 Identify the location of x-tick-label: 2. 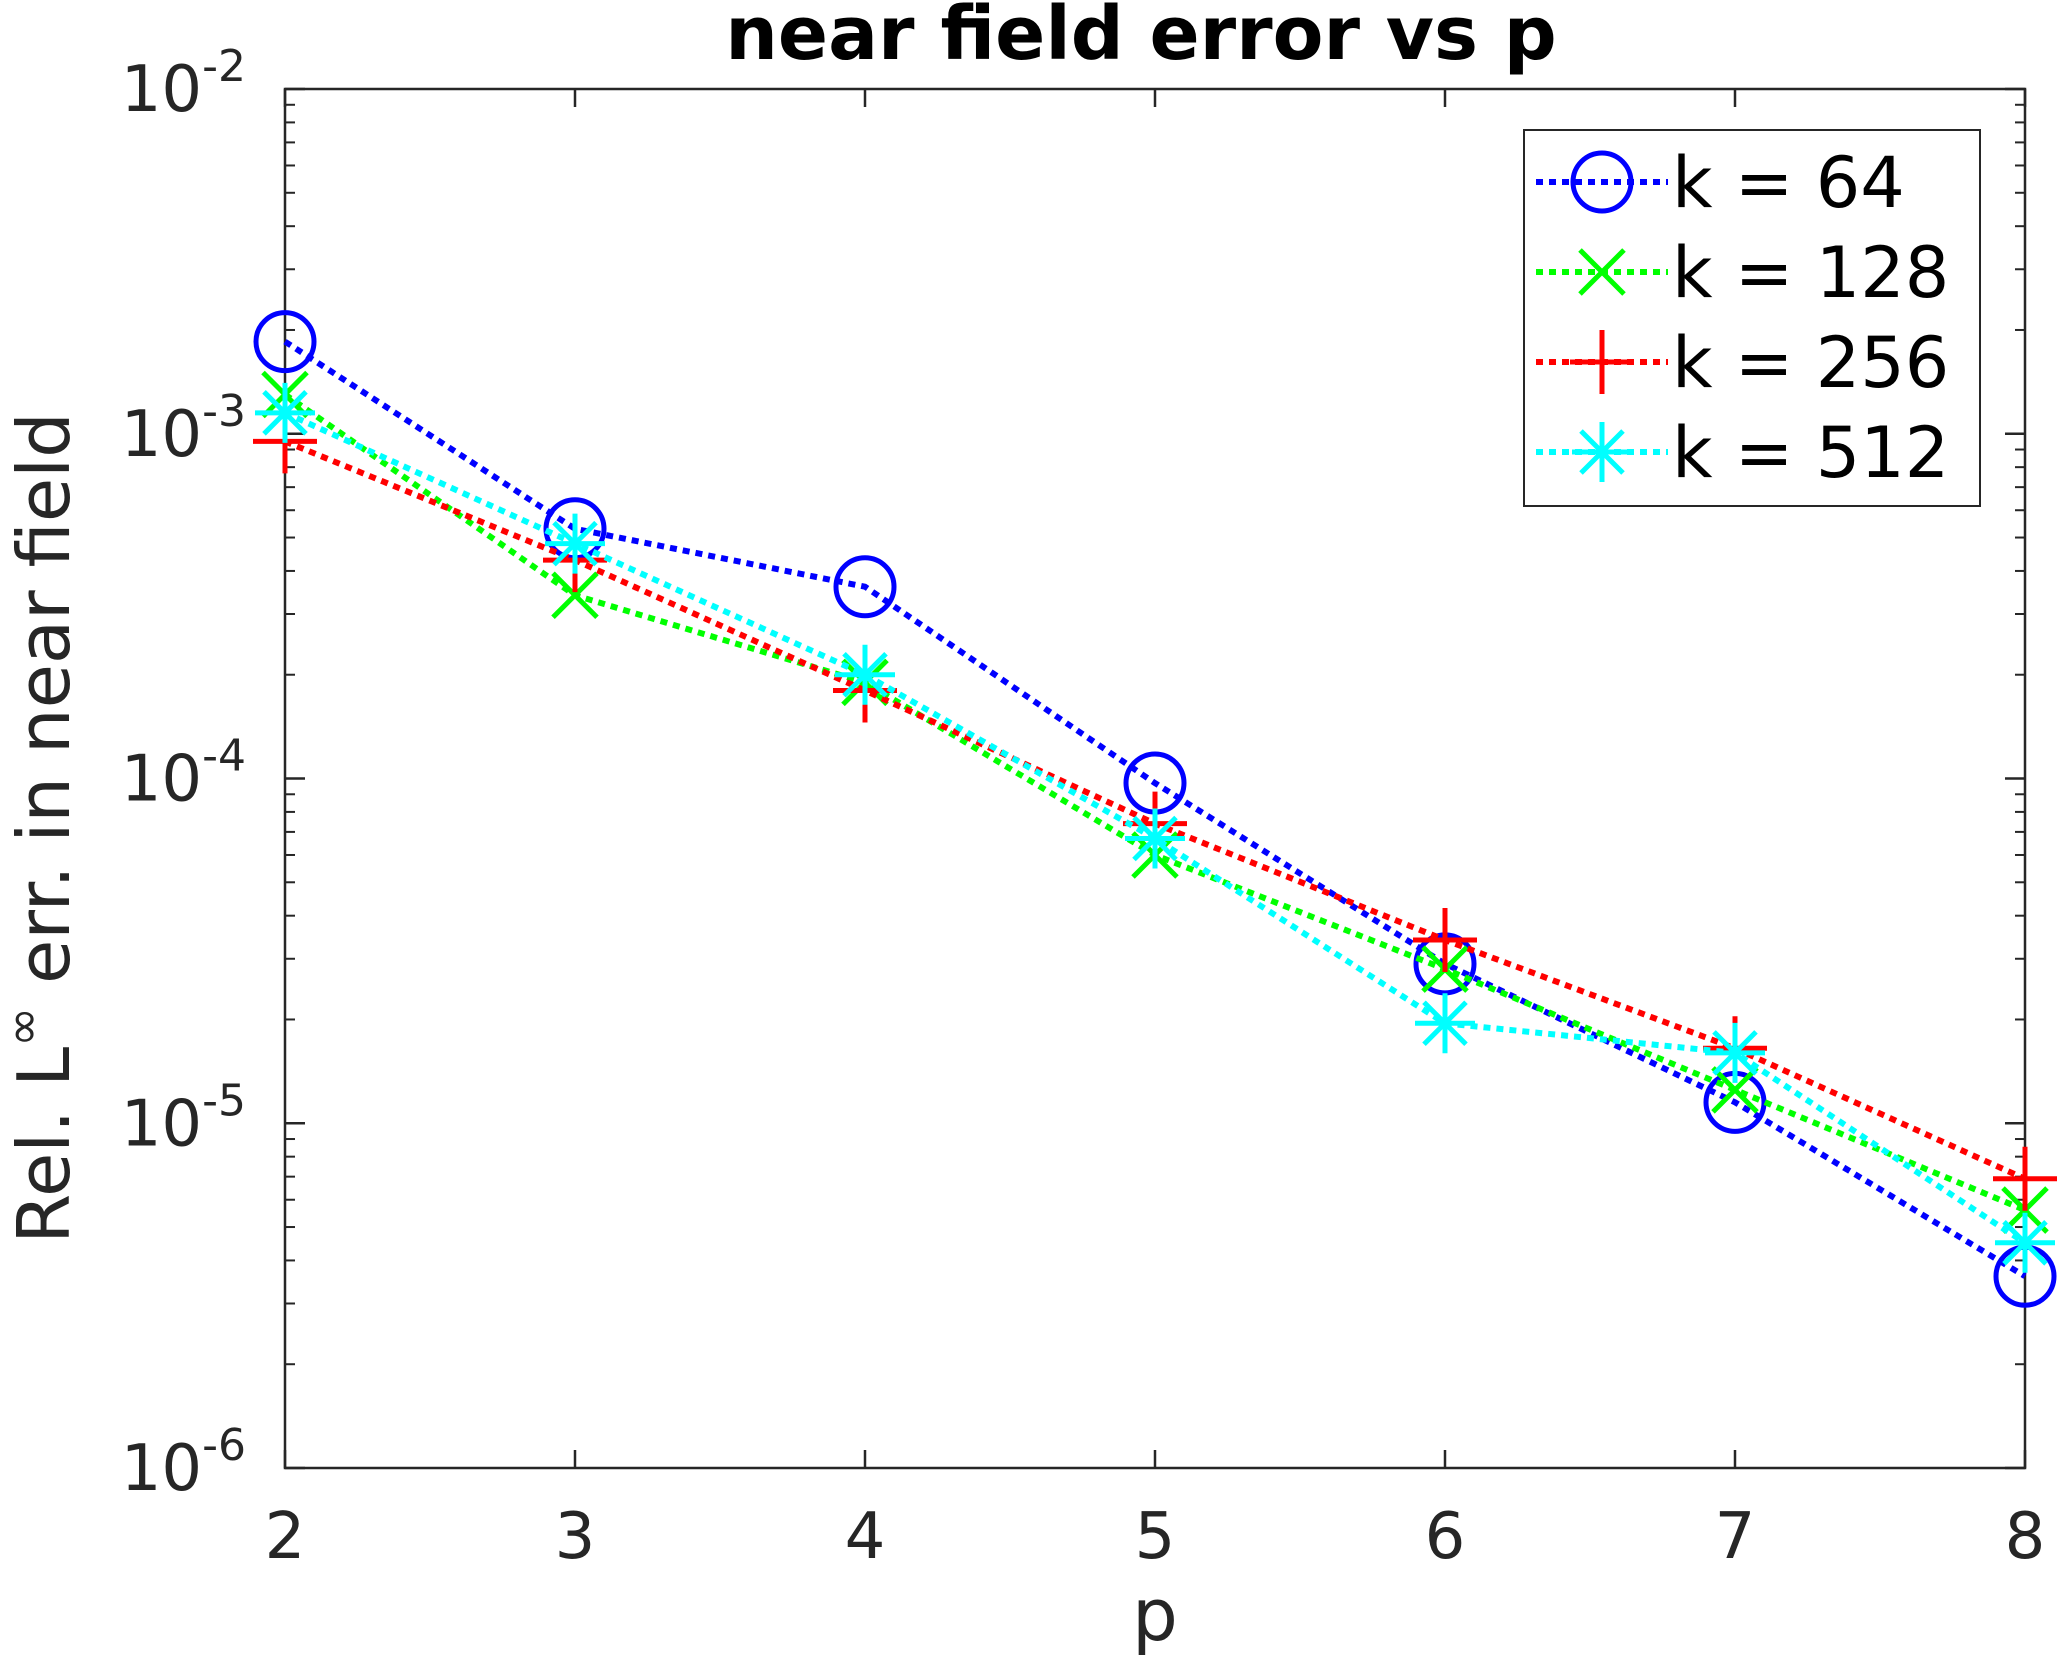
(285, 1537).